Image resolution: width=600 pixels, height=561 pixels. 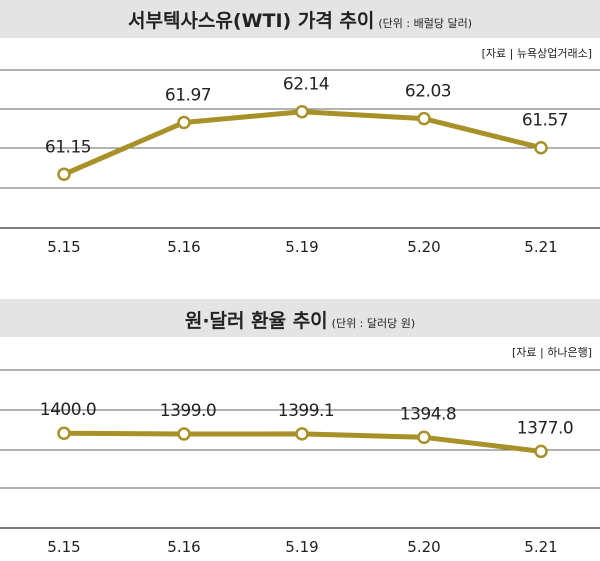 I want to click on chart-title-main: 서부텍사스유(WTI) 가격 추이, so click(x=251, y=21).